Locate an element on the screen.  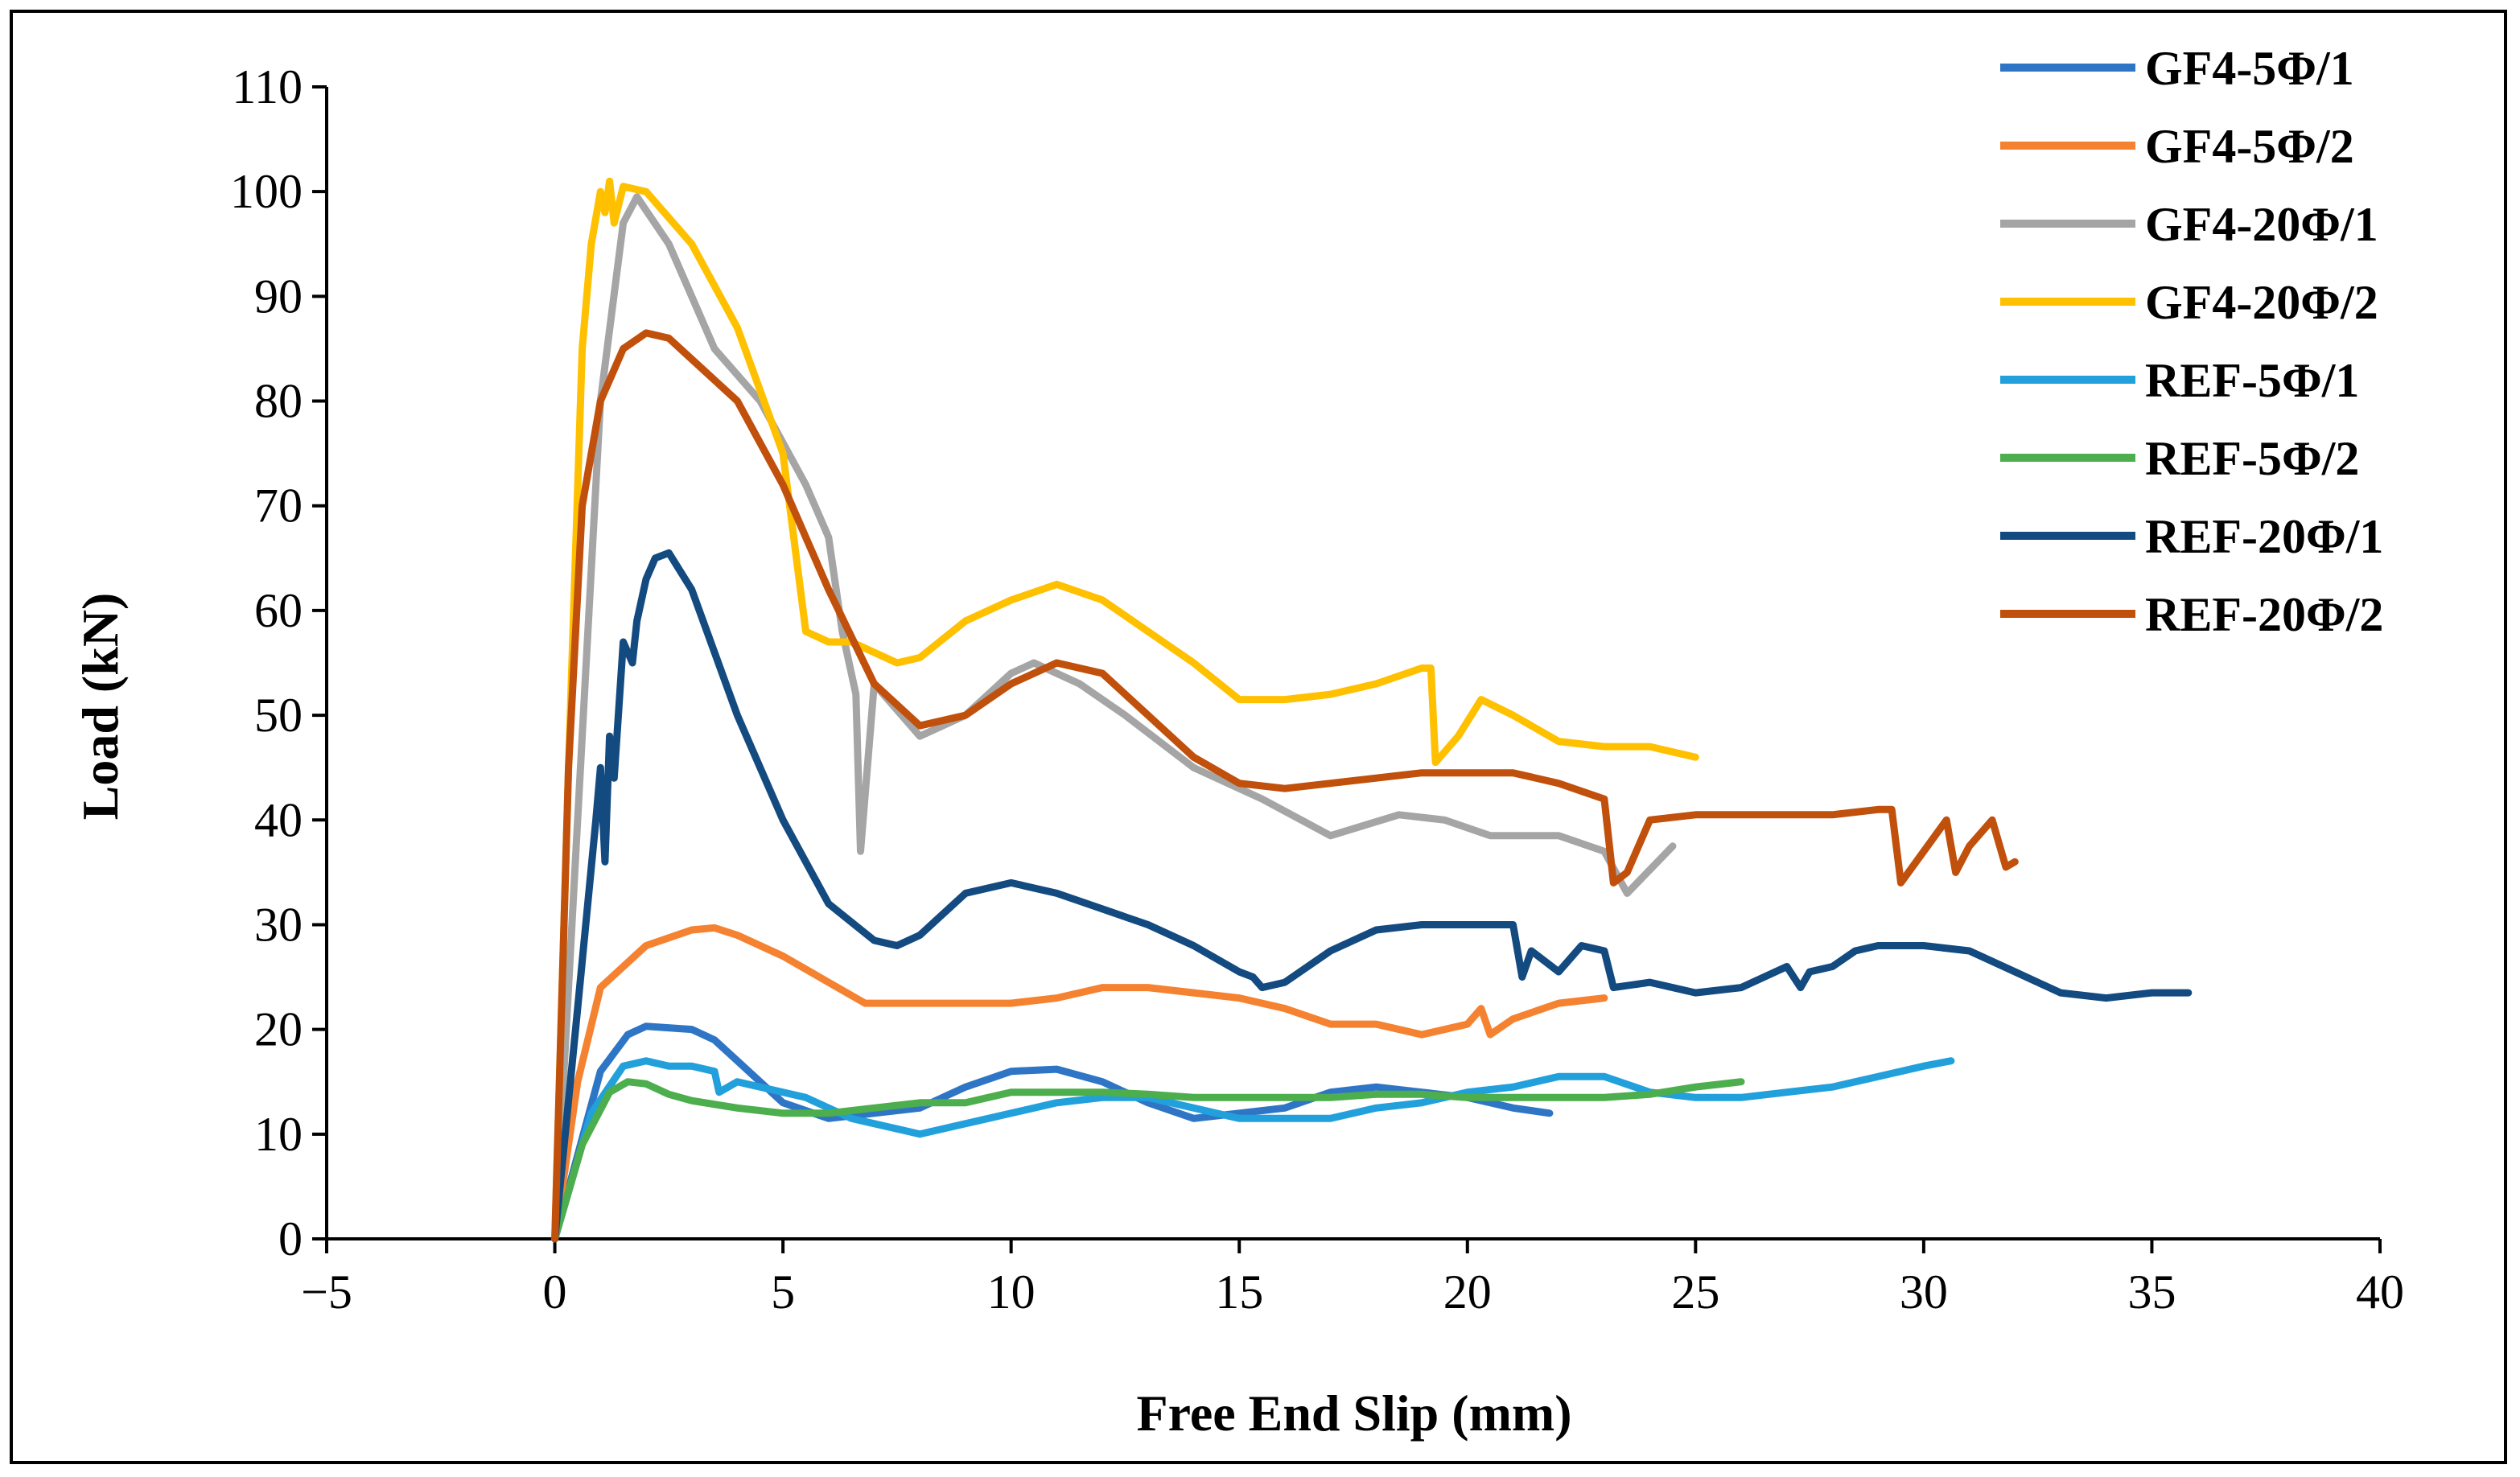
legend-label: GF4-20Φ/2 is located at coordinates (2261, 302).